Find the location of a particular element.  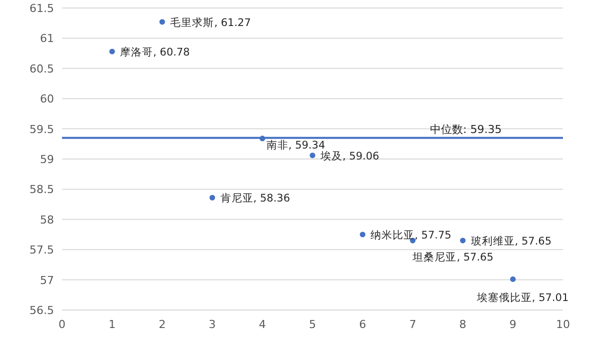

annotation: 埃及, 59.06 is located at coordinates (350, 155).